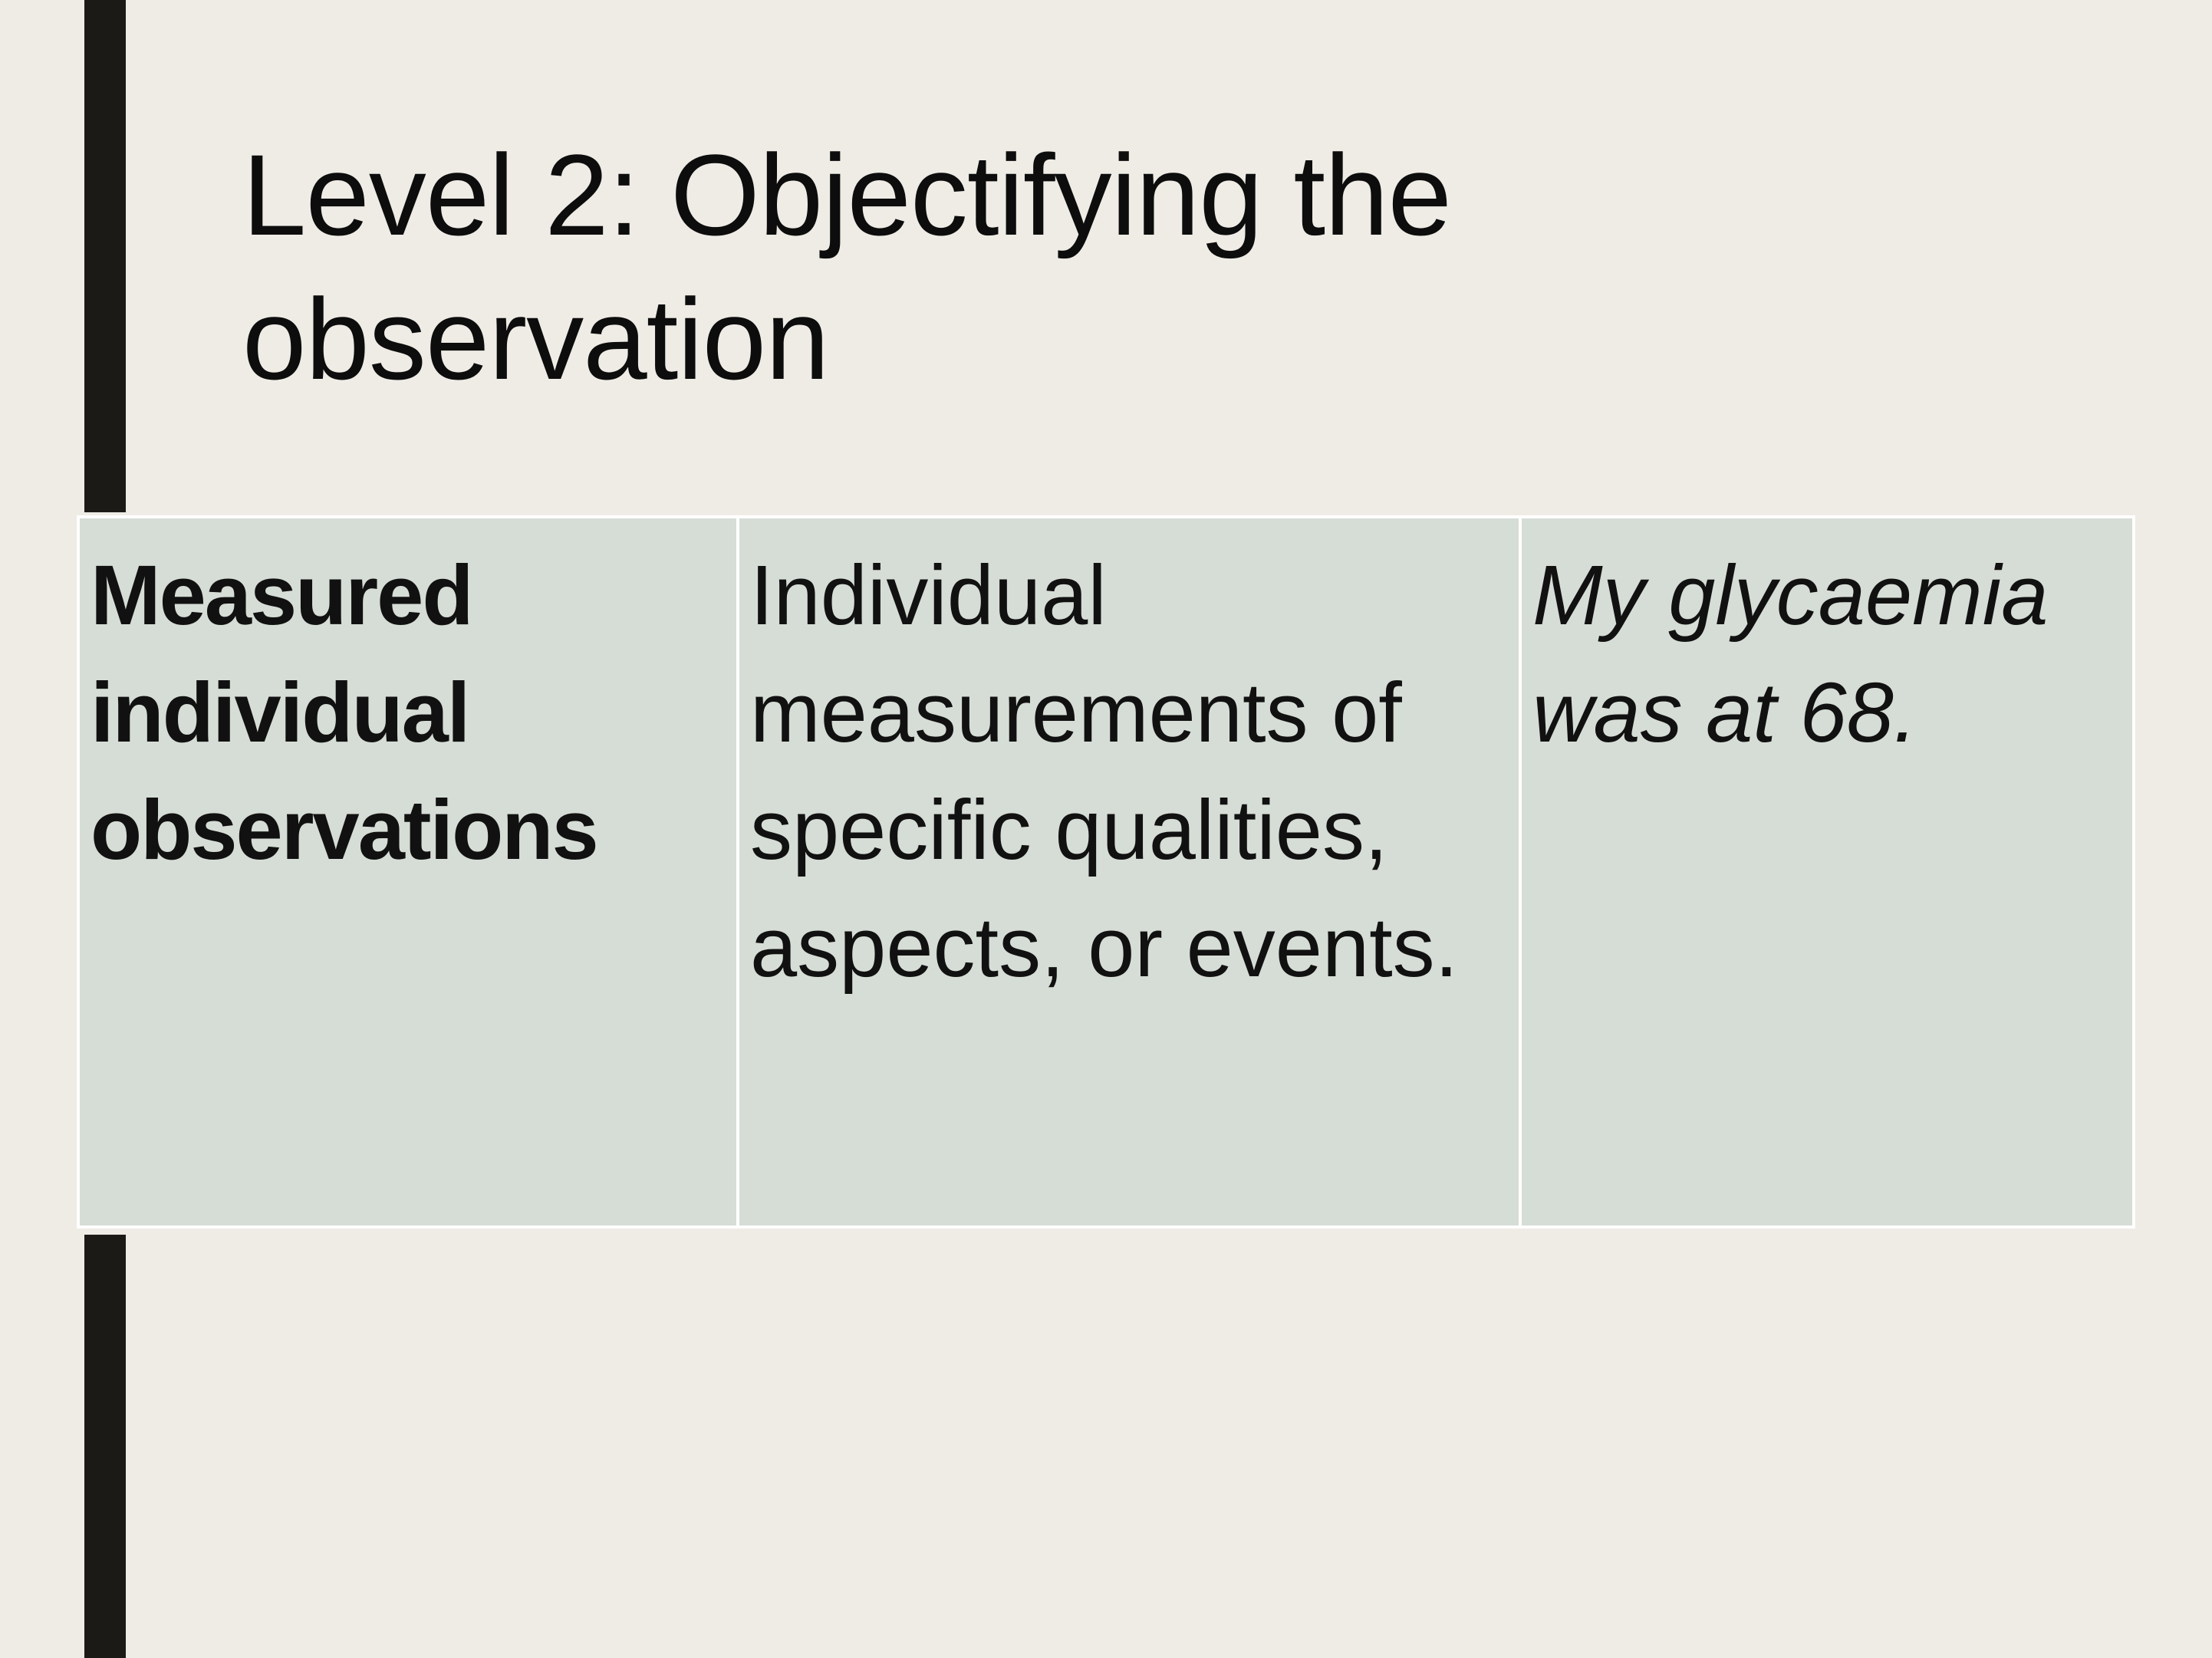  What do you see at coordinates (847, 266) in the screenshot?
I see `slide-title: Level 2: Objectifying the observation` at bounding box center [847, 266].